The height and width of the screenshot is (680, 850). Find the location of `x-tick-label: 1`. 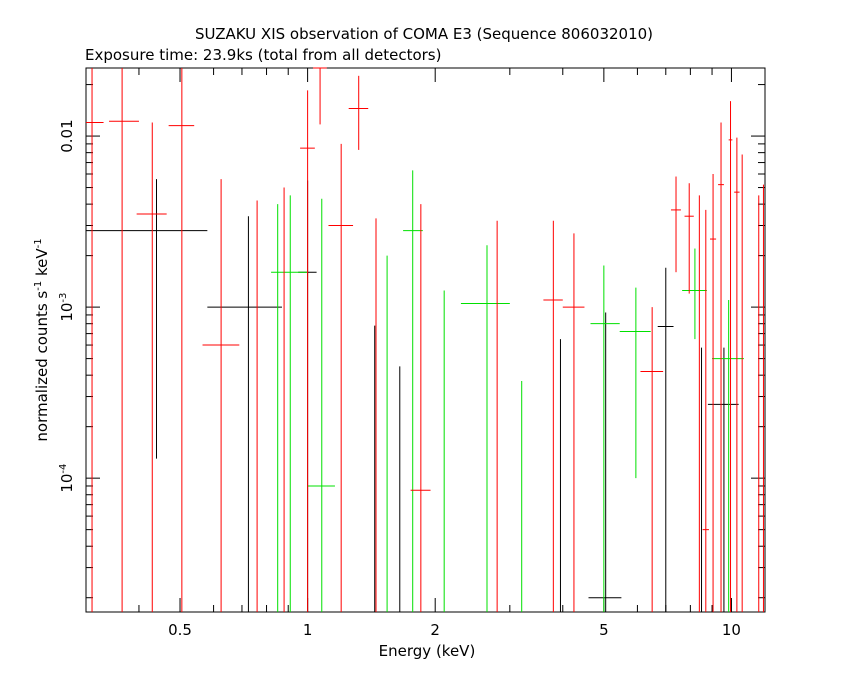

x-tick-label: 1 is located at coordinates (308, 630).